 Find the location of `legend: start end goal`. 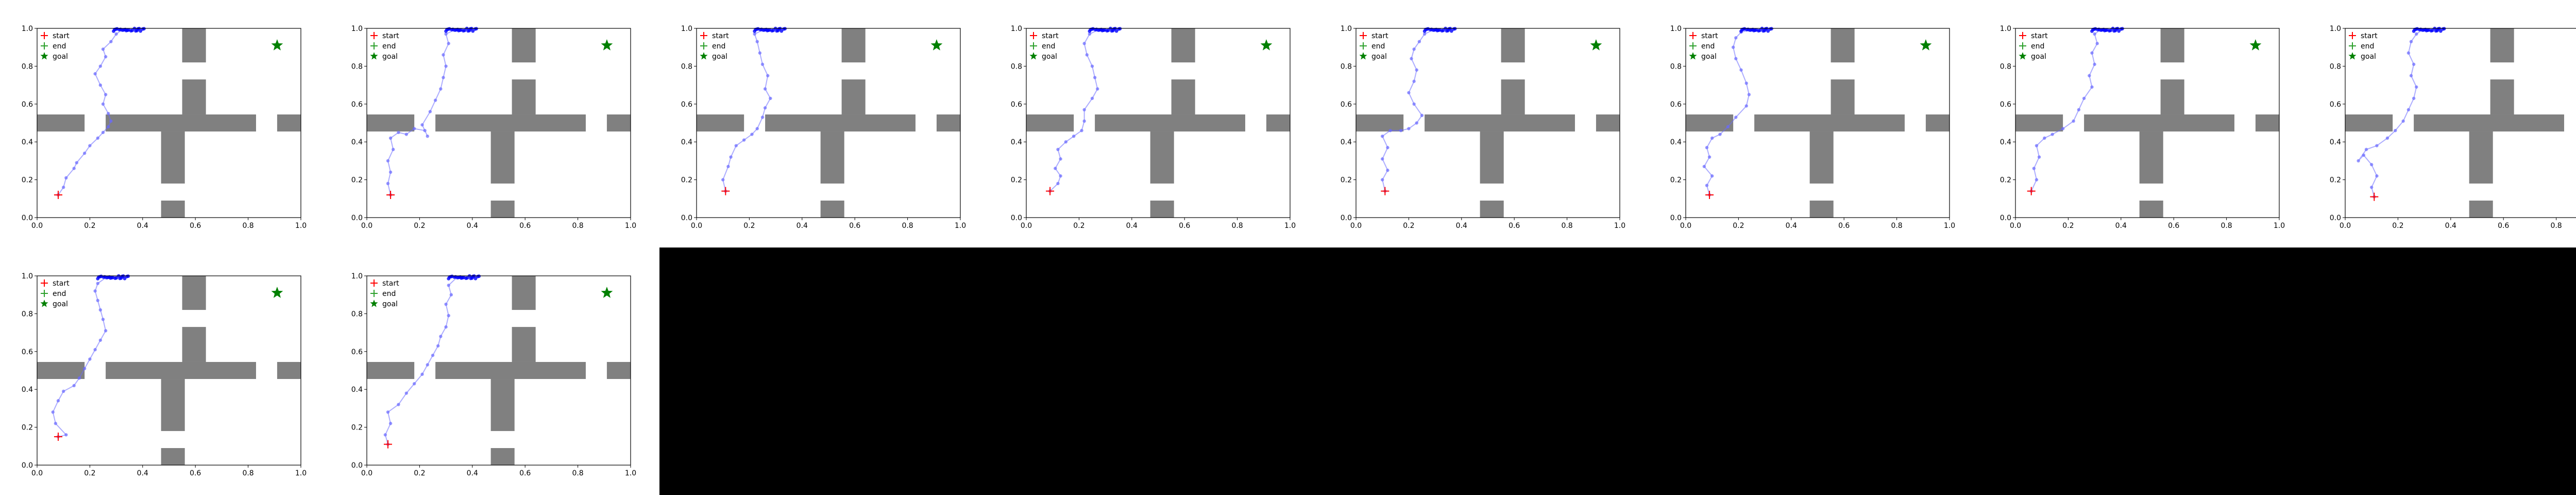

legend: start end goal is located at coordinates (384, 46).